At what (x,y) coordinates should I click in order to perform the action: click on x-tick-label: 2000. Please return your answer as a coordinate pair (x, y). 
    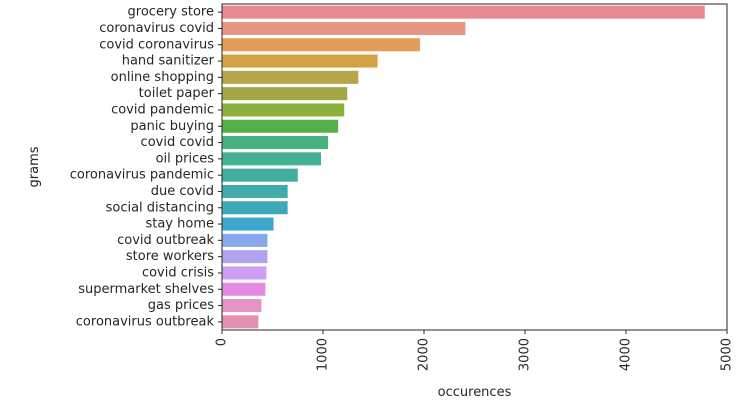
    Looking at the image, I should click on (424, 354).